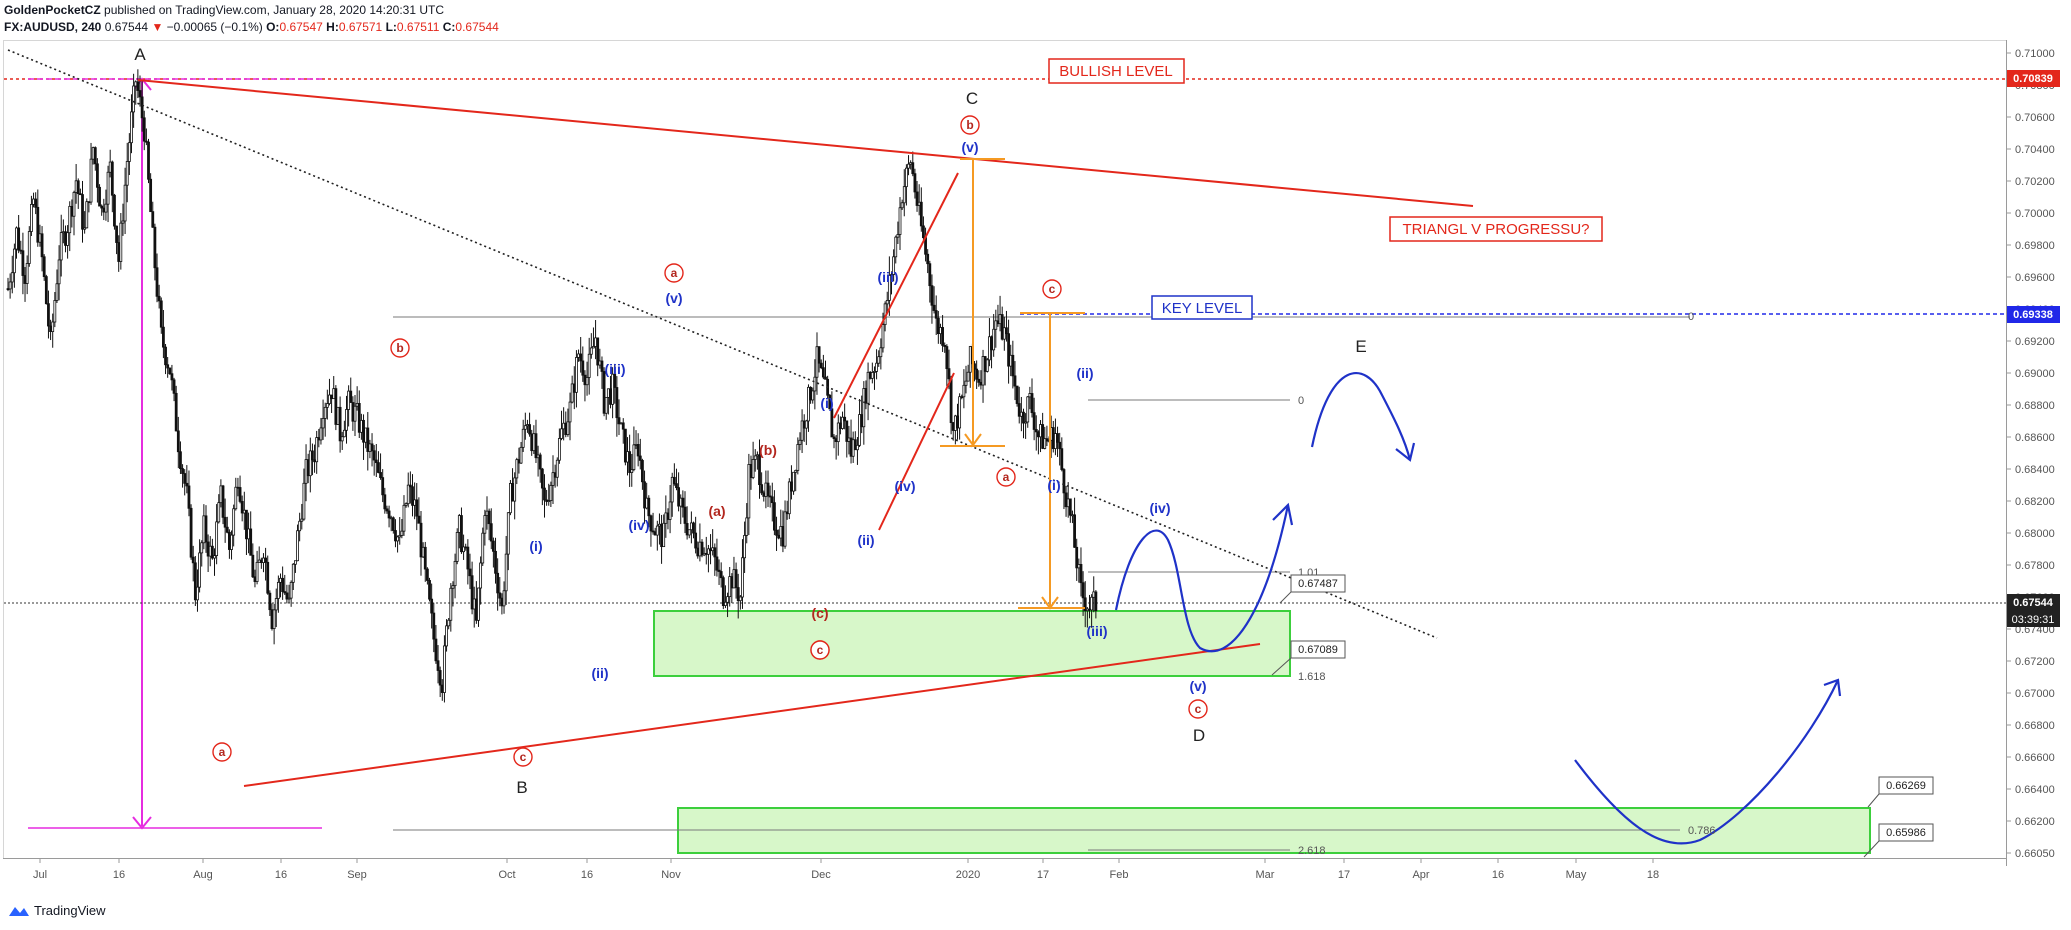 This screenshot has width=2071, height=930. What do you see at coordinates (1043, 875) in the screenshot?
I see `time-tick-label: 17` at bounding box center [1043, 875].